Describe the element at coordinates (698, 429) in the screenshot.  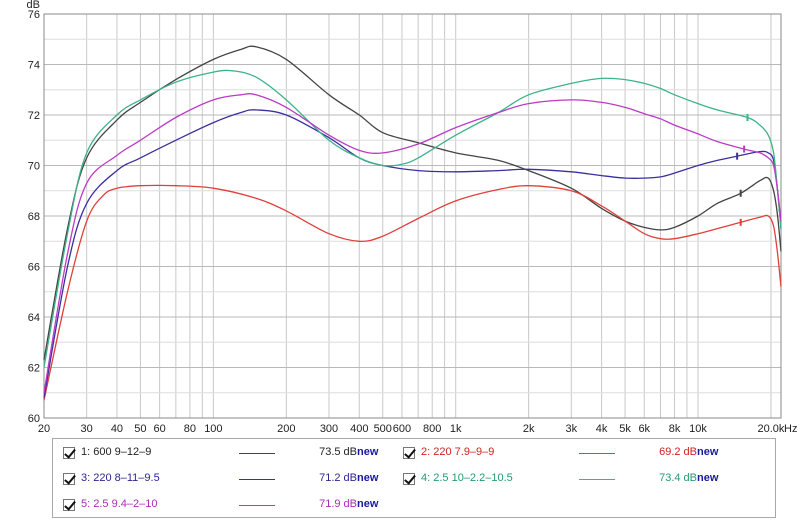
I see `x-tick-label: 10k` at that location.